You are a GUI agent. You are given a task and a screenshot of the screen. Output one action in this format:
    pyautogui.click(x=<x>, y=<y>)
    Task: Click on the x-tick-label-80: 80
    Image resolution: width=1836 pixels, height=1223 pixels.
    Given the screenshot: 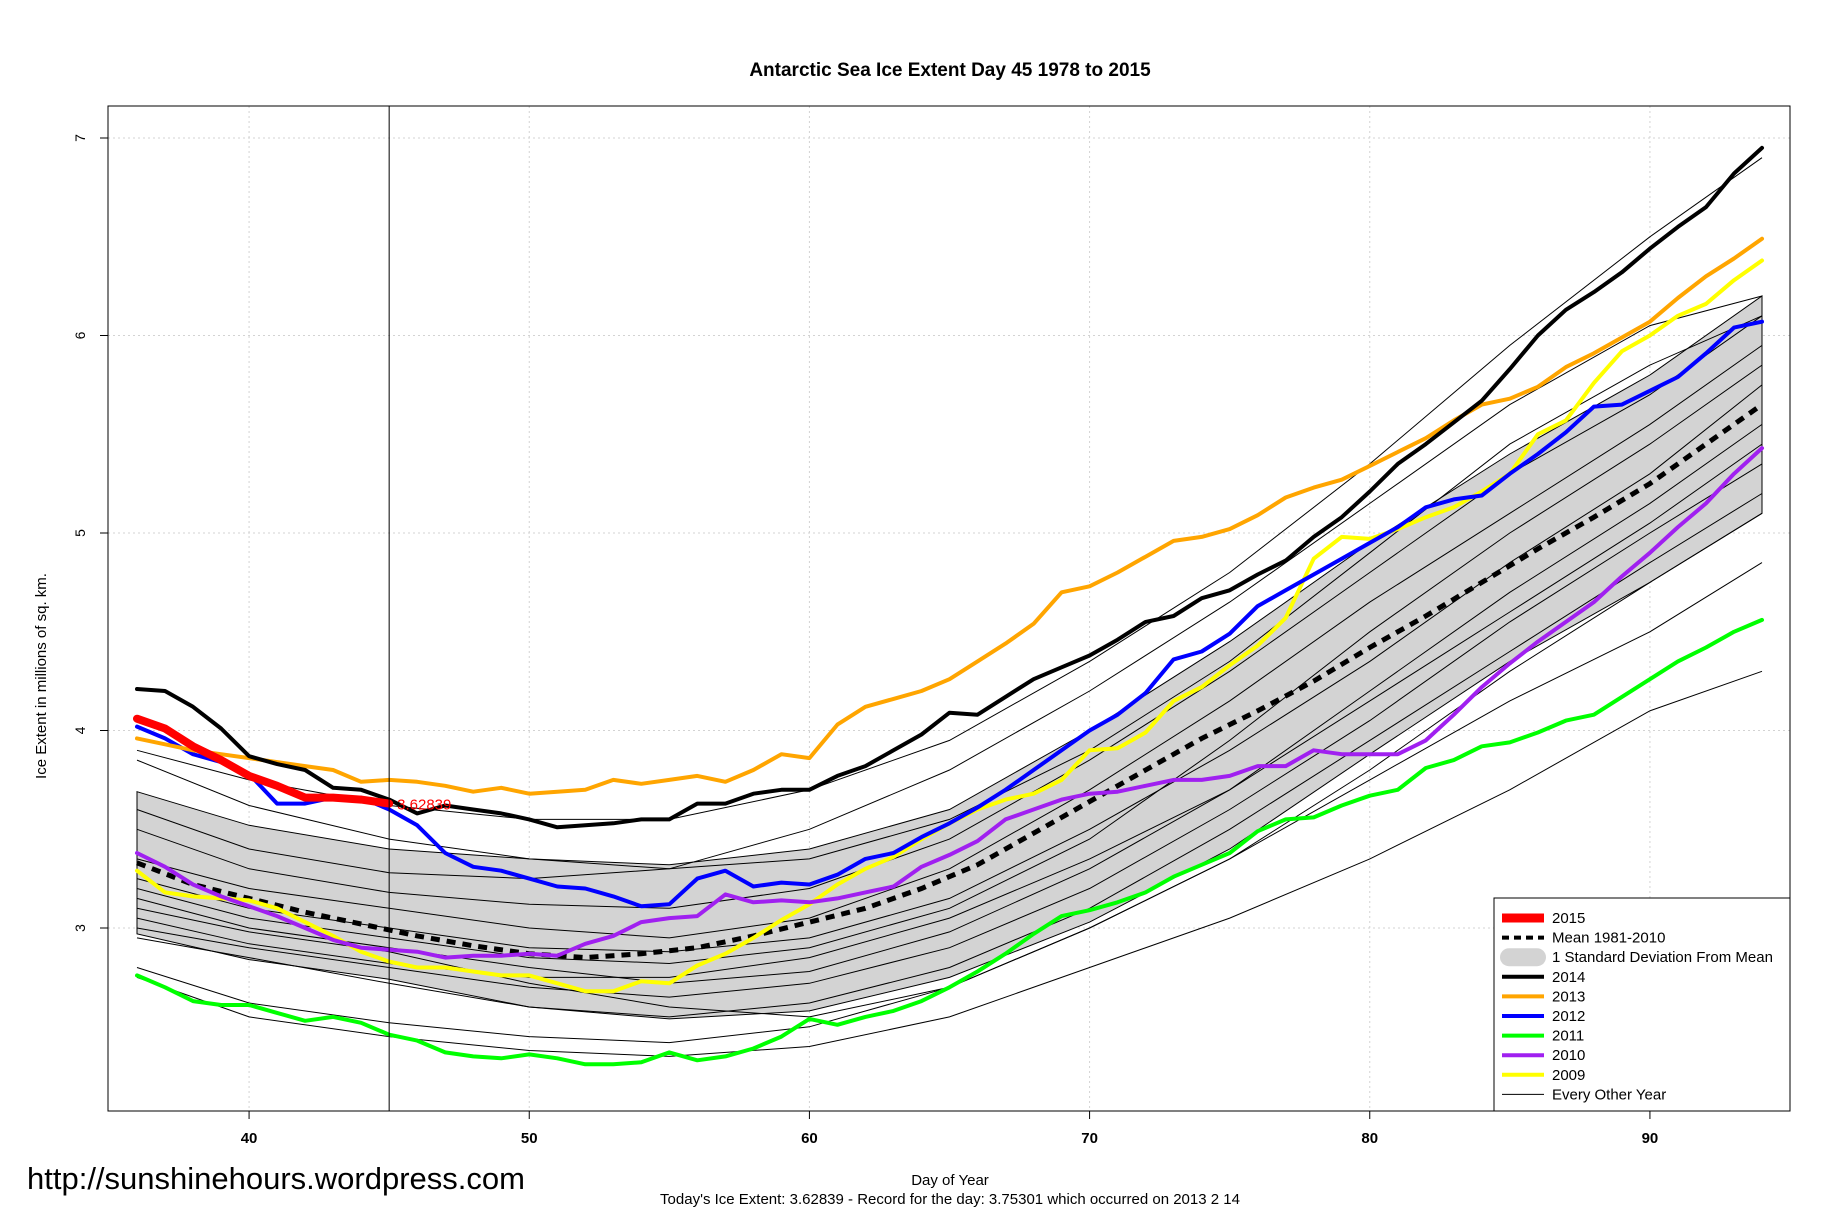 What is the action you would take?
    pyautogui.click(x=1369, y=1138)
    